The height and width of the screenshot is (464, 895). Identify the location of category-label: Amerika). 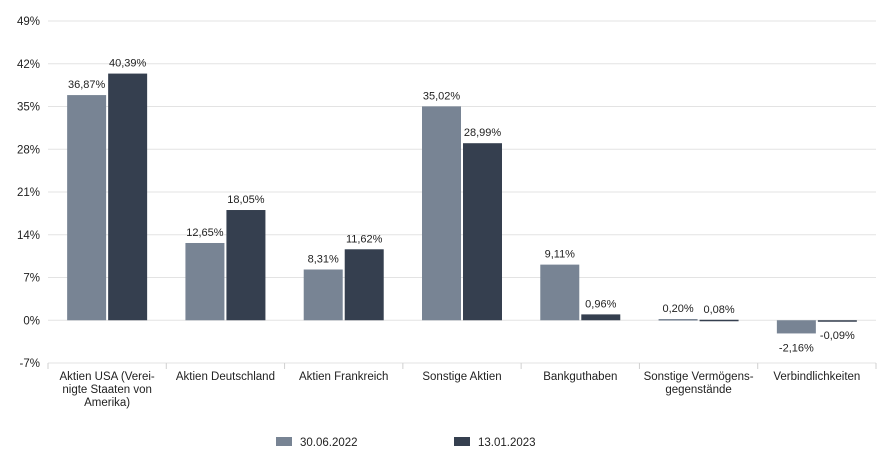
(107, 403).